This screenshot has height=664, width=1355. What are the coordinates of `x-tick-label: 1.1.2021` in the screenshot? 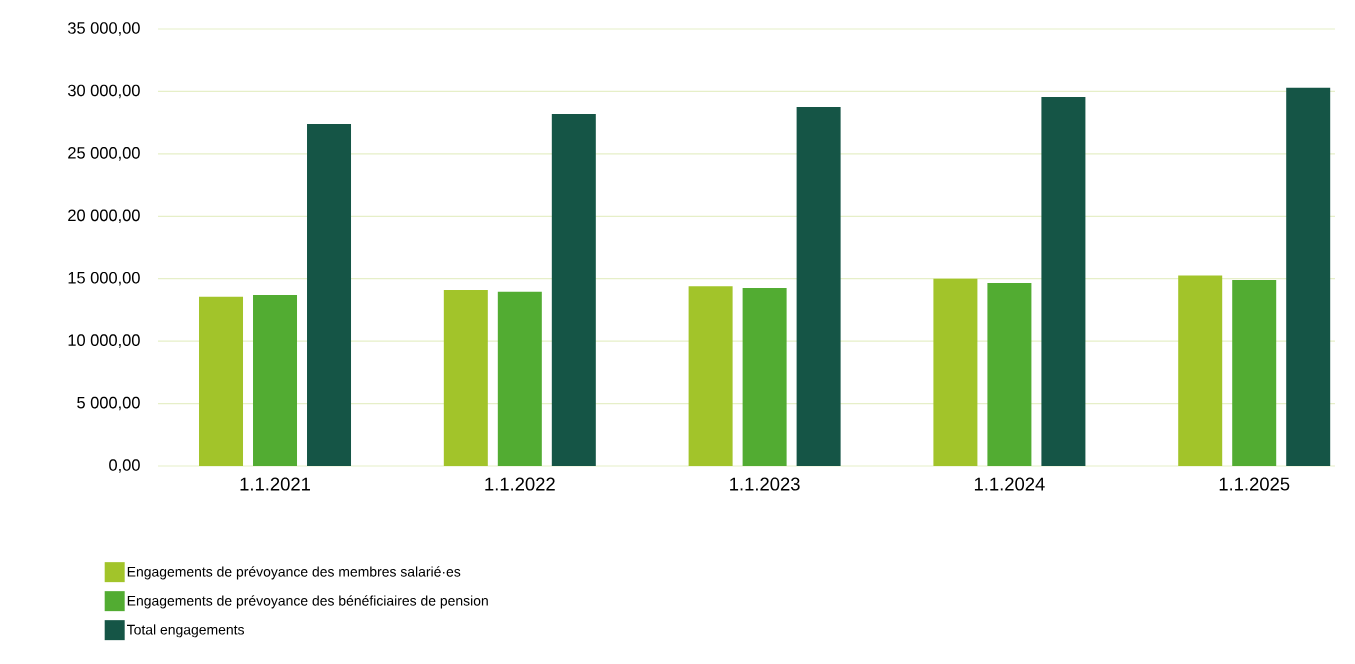 It's located at (275, 484).